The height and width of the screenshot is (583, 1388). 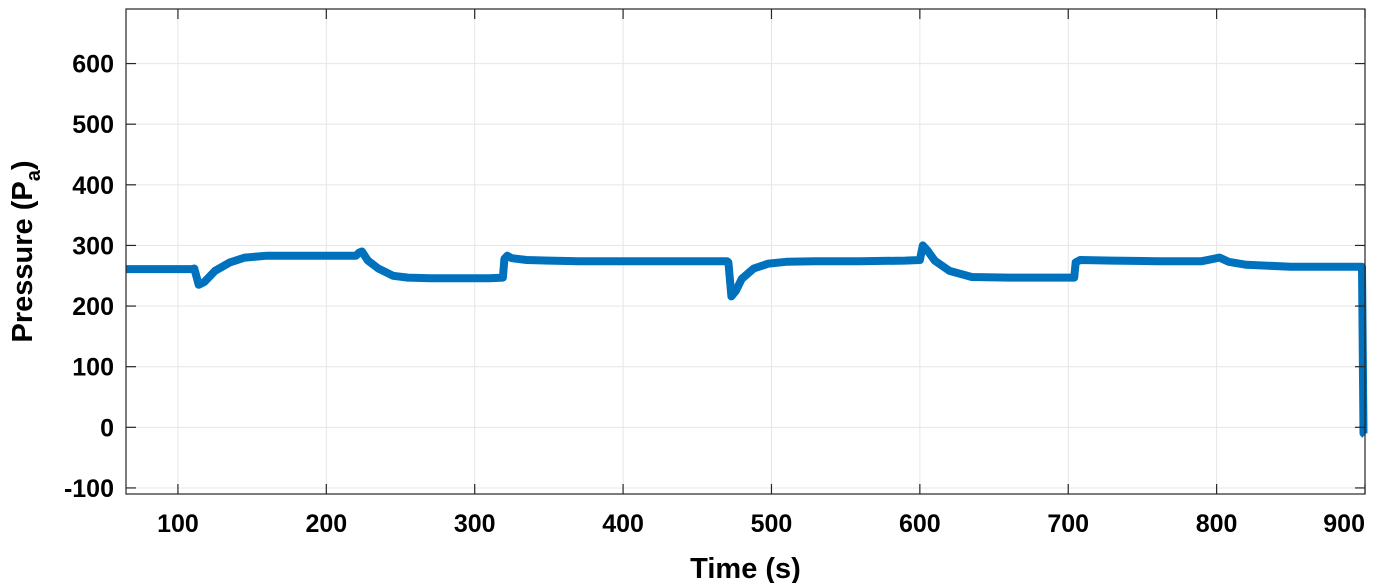 What do you see at coordinates (89, 489) in the screenshot?
I see `y-tick-label: -100` at bounding box center [89, 489].